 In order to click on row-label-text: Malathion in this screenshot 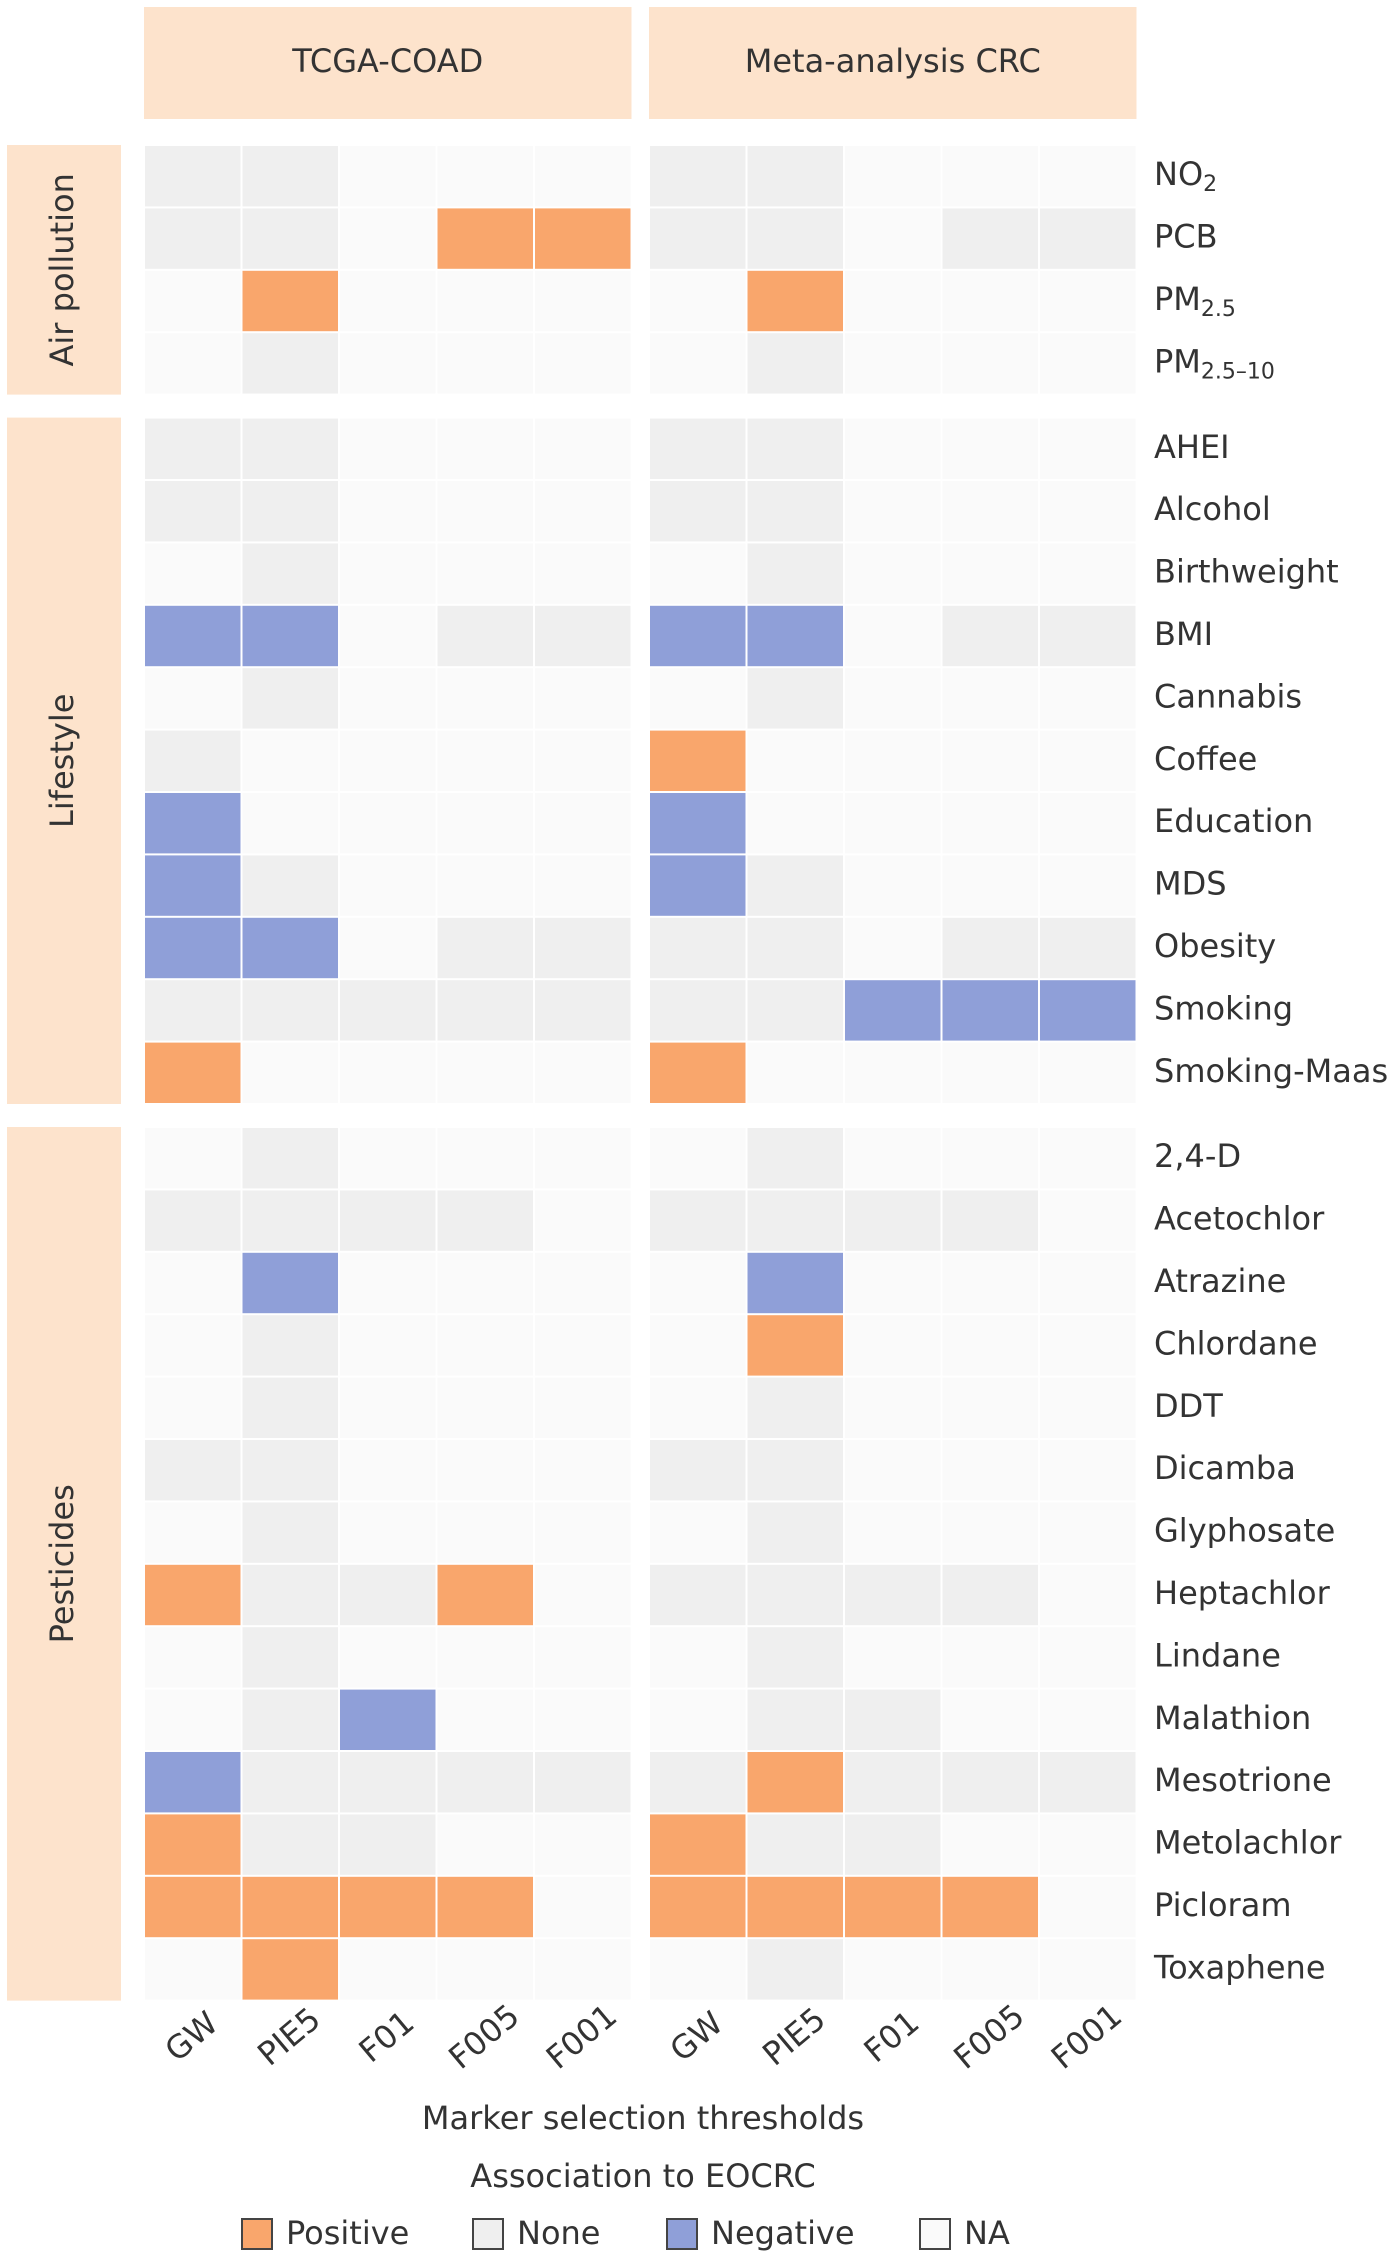, I will do `click(1232, 1718)`.